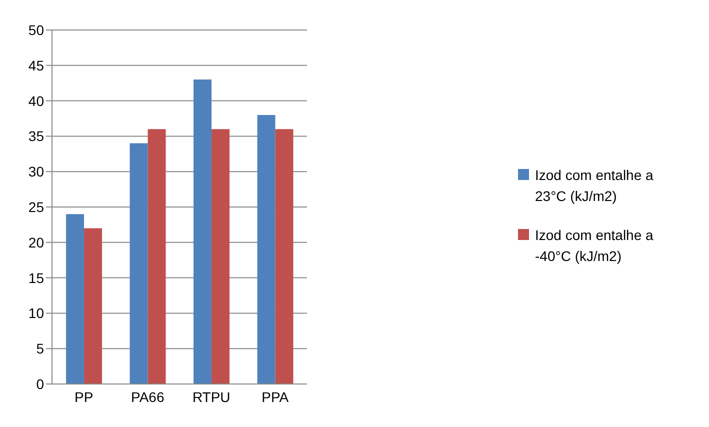  What do you see at coordinates (36, 30) in the screenshot?
I see `y-tick-label: 50` at bounding box center [36, 30].